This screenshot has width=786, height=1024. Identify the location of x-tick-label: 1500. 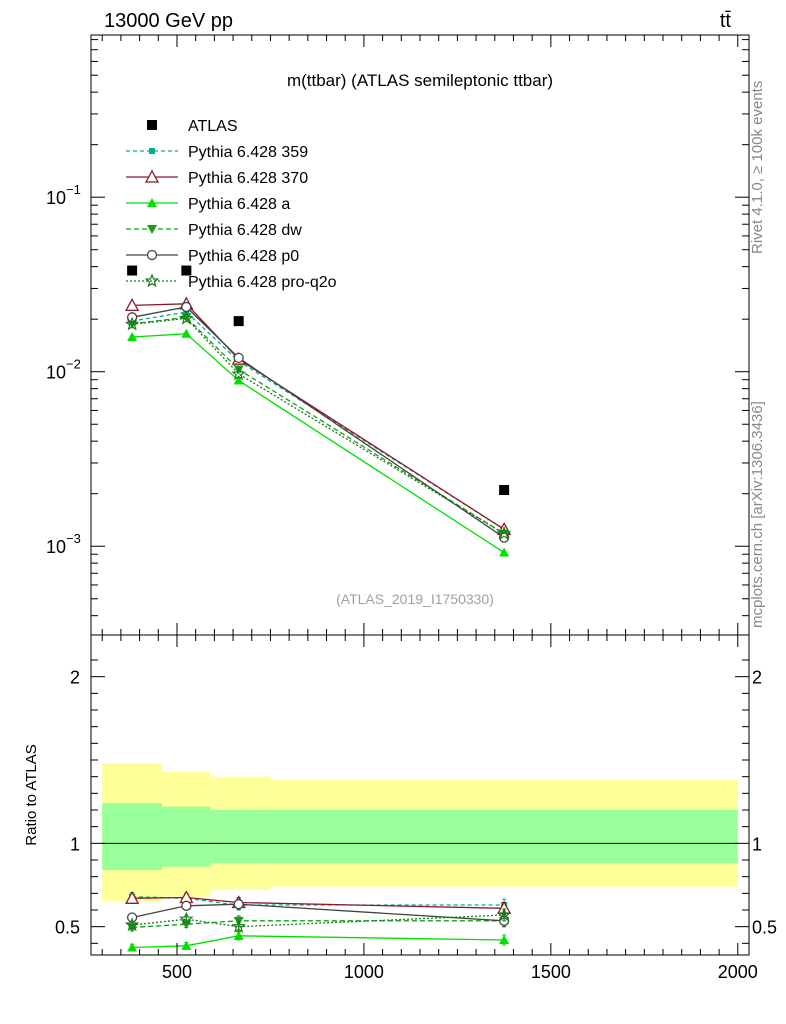
(551, 972).